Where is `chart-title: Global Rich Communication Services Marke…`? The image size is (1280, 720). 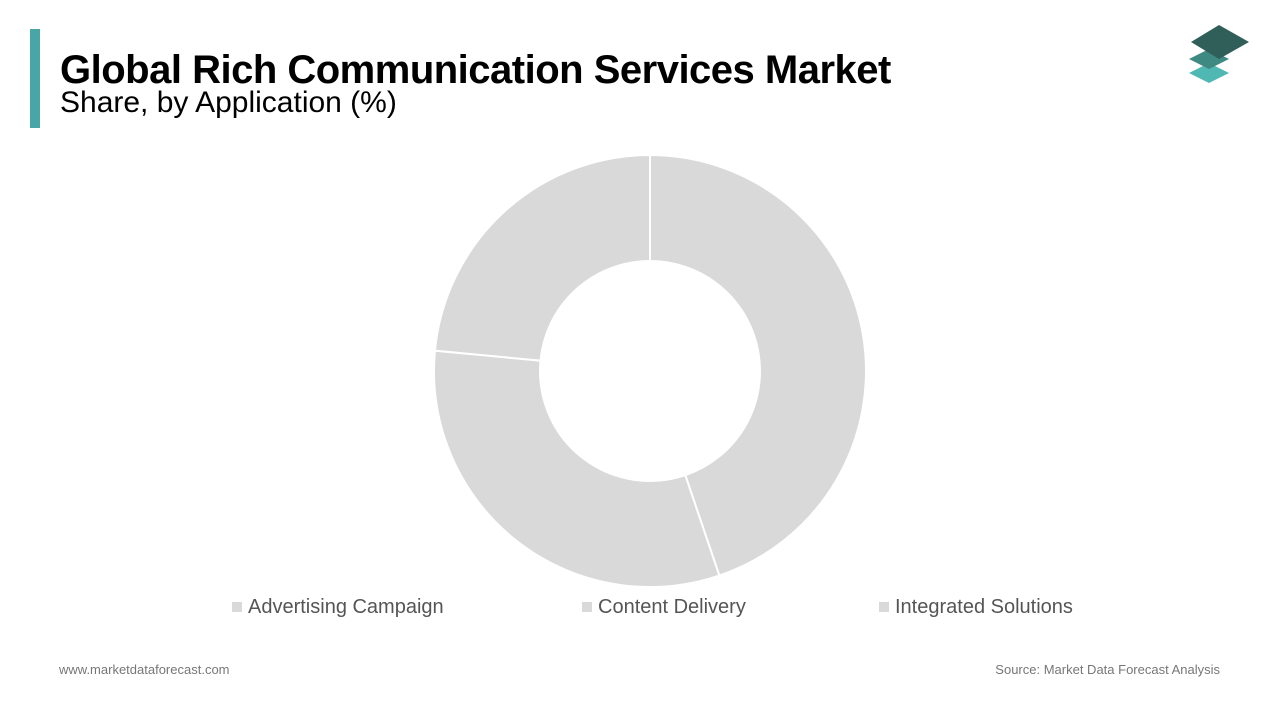 chart-title: Global Rich Communication Services Marke… is located at coordinates (475, 70).